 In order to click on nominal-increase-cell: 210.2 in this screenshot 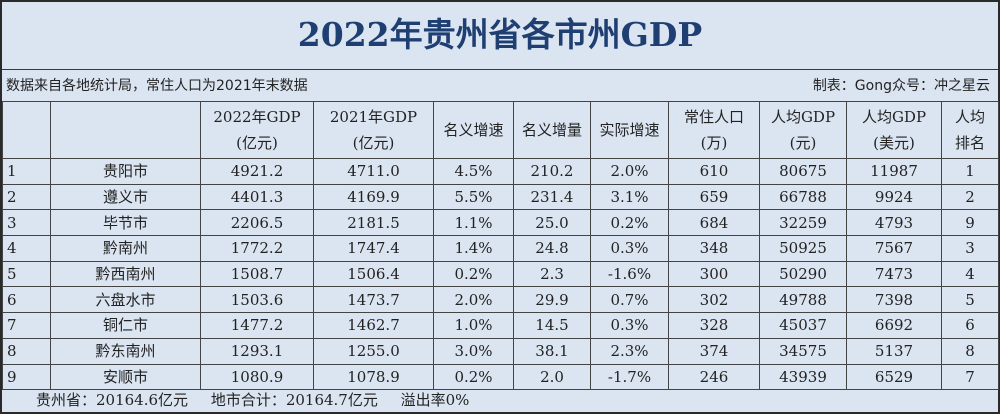, I will do `click(552, 171)`.